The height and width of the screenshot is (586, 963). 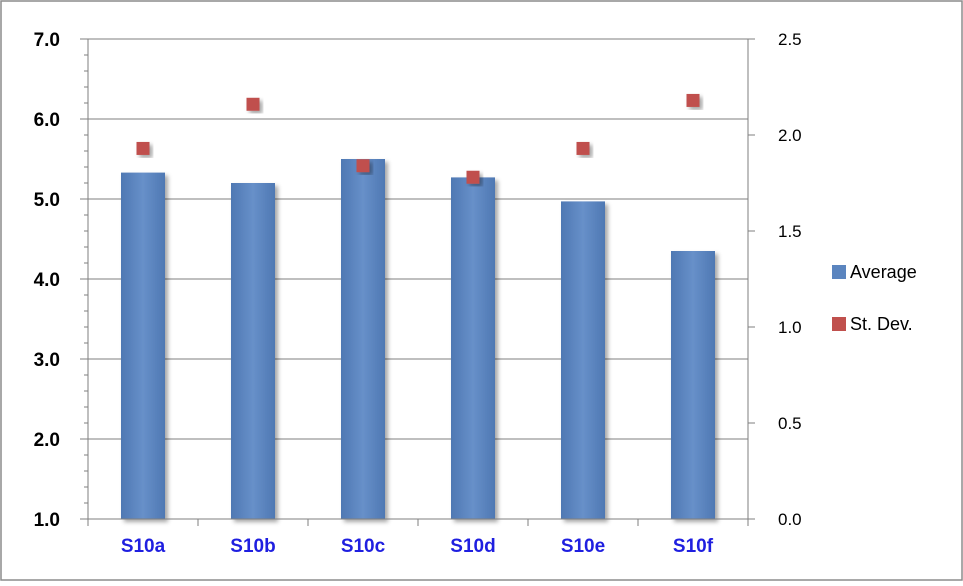 I want to click on left-tick-label: 3.0, so click(x=47, y=360).